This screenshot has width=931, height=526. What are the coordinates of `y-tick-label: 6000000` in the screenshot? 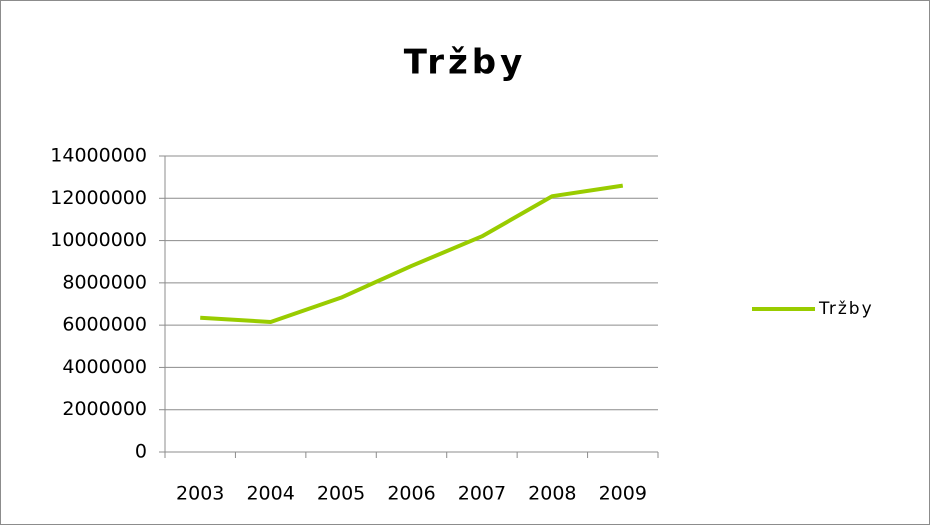 It's located at (104, 325).